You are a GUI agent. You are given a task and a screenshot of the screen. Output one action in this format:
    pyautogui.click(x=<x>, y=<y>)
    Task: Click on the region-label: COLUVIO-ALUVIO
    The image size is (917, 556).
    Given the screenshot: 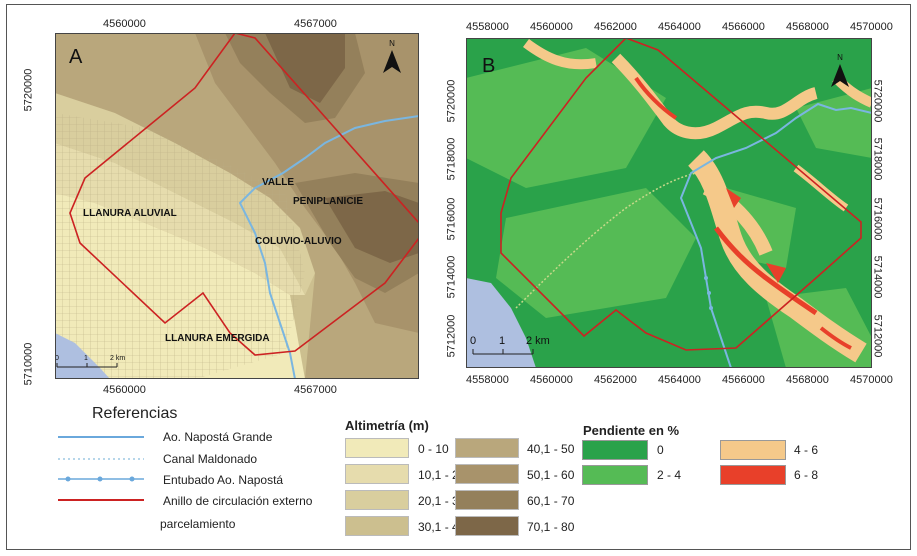 What is the action you would take?
    pyautogui.click(x=298, y=241)
    